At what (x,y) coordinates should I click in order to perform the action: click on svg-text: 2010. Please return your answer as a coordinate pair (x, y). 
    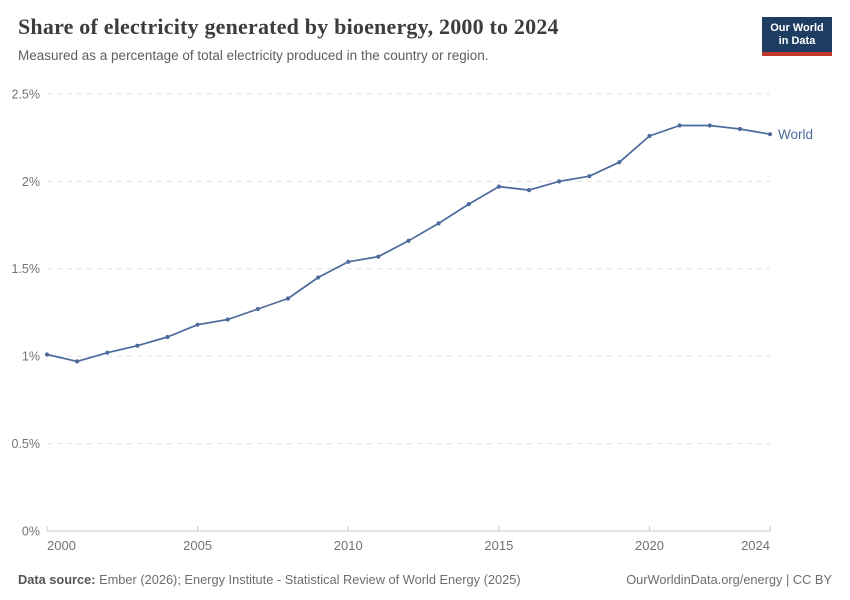
    Looking at the image, I should click on (348, 545).